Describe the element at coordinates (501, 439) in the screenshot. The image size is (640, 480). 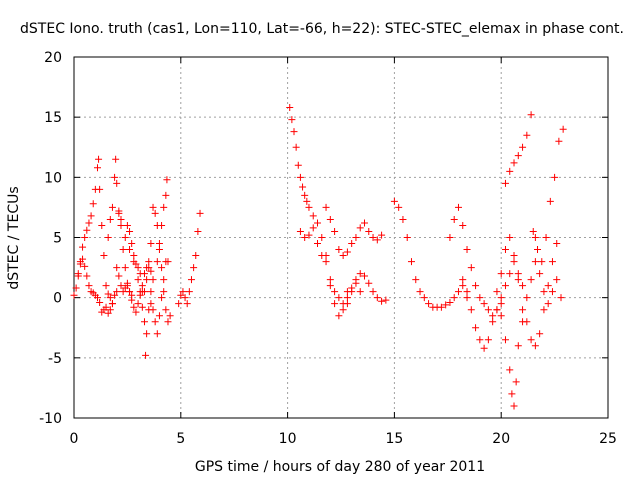
I see `x-tick-label: 20` at that location.